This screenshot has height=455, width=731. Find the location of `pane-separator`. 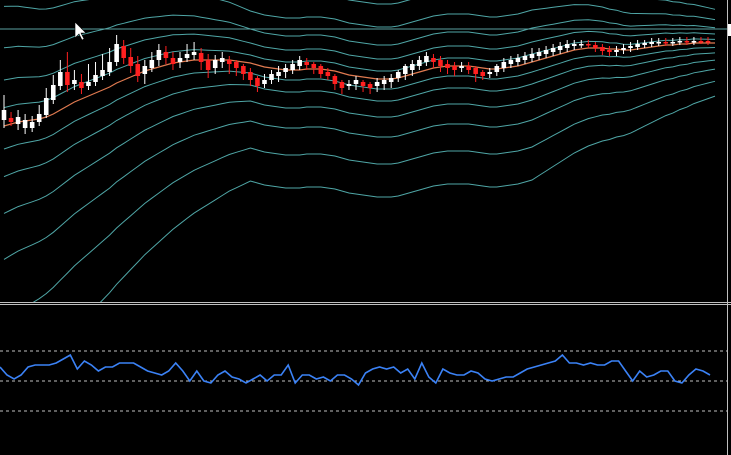

pane-separator is located at coordinates (365, 303).